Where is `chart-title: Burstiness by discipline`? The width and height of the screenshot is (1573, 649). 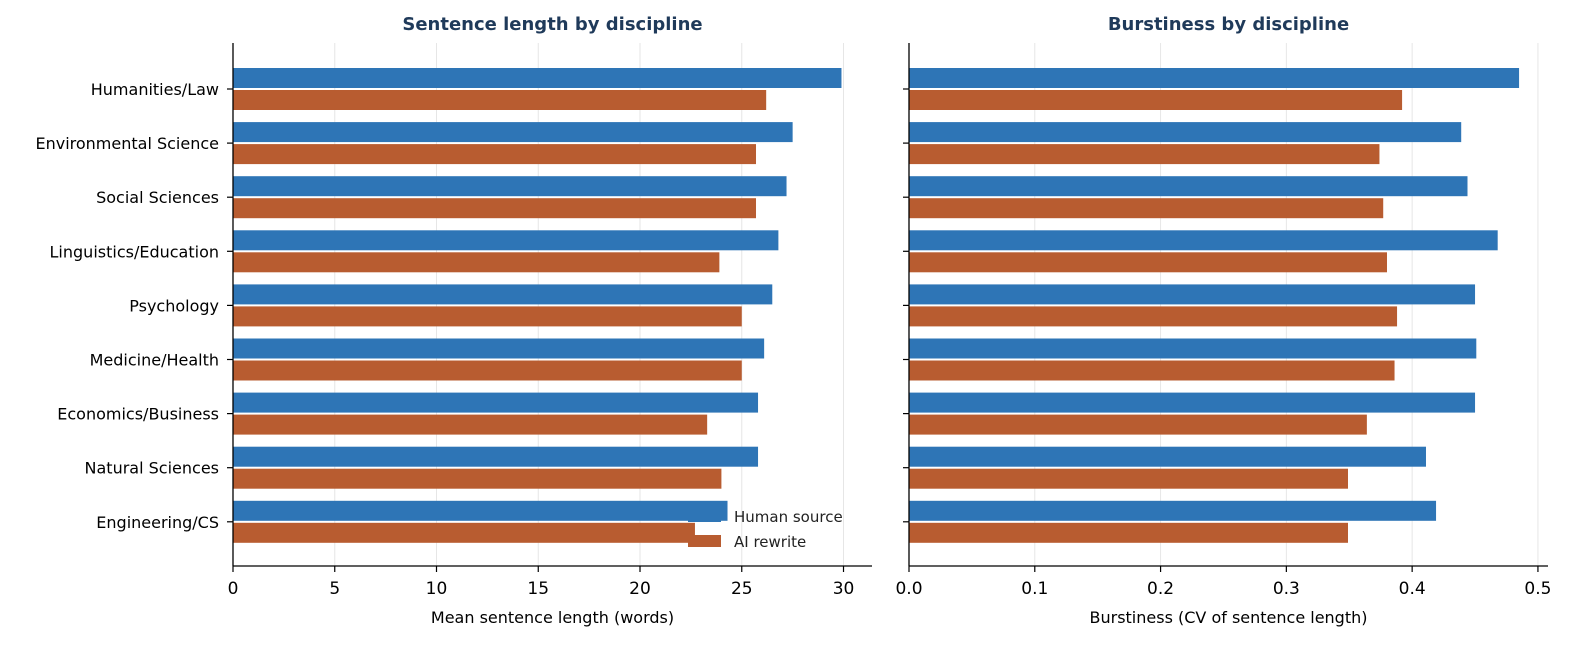 chart-title: Burstiness by discipline is located at coordinates (1228, 24).